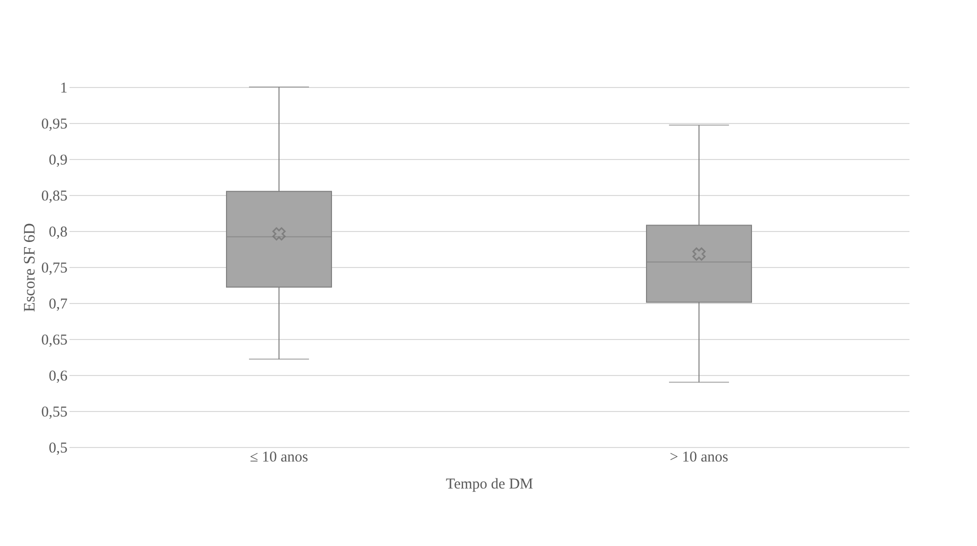 The image size is (977, 546). Describe the element at coordinates (58, 232) in the screenshot. I see `y-tick-label: 0,8` at that location.